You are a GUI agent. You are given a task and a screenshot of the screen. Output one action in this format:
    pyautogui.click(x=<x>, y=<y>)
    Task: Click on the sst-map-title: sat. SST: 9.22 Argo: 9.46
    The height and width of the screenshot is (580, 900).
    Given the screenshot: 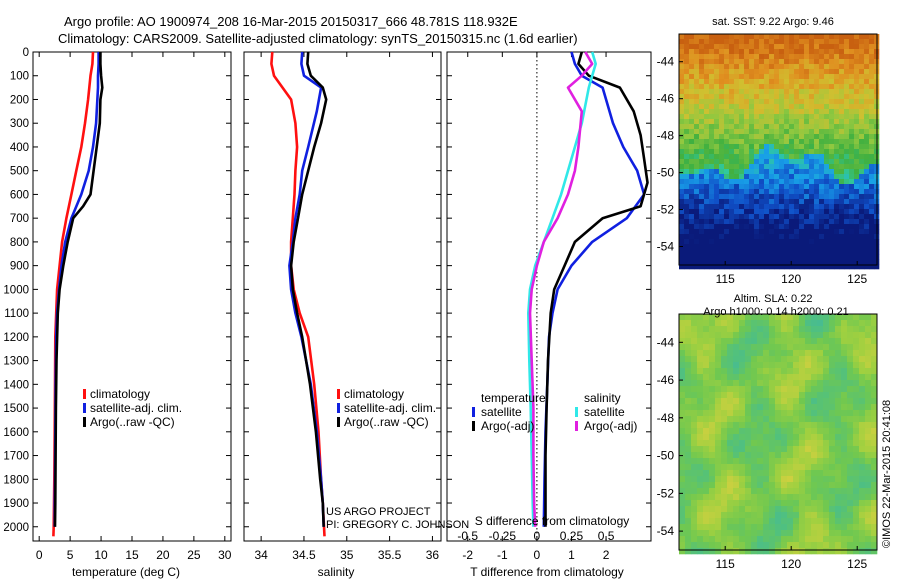 What is the action you would take?
    pyautogui.click(x=773, y=22)
    